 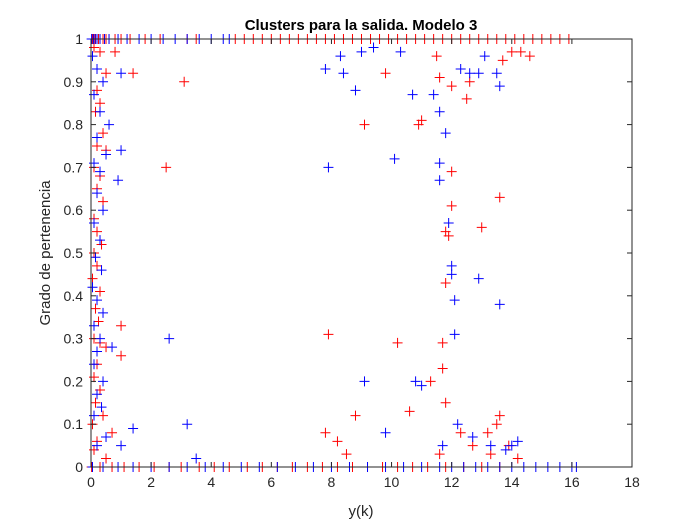 I want to click on y-tick-label: 0.3, so click(x=74, y=339).